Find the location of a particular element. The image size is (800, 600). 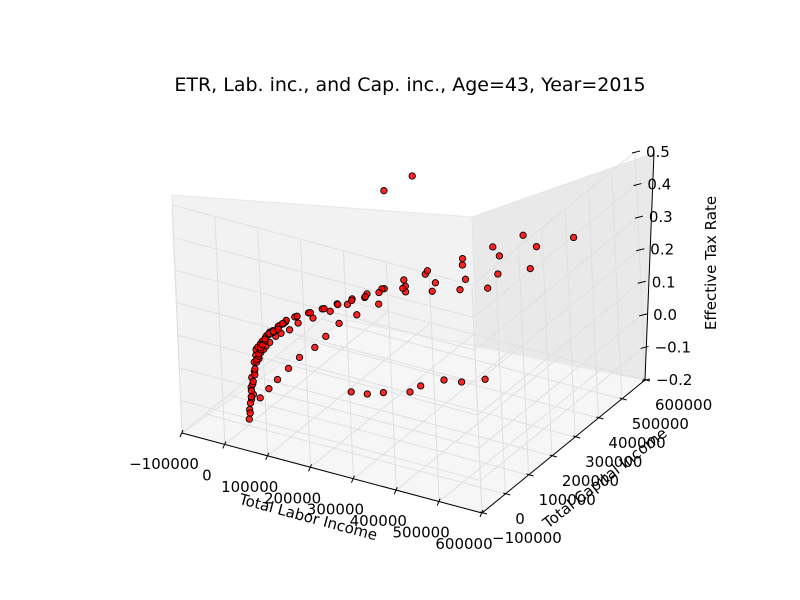

y-tick-label: 200000 is located at coordinates (590, 481).